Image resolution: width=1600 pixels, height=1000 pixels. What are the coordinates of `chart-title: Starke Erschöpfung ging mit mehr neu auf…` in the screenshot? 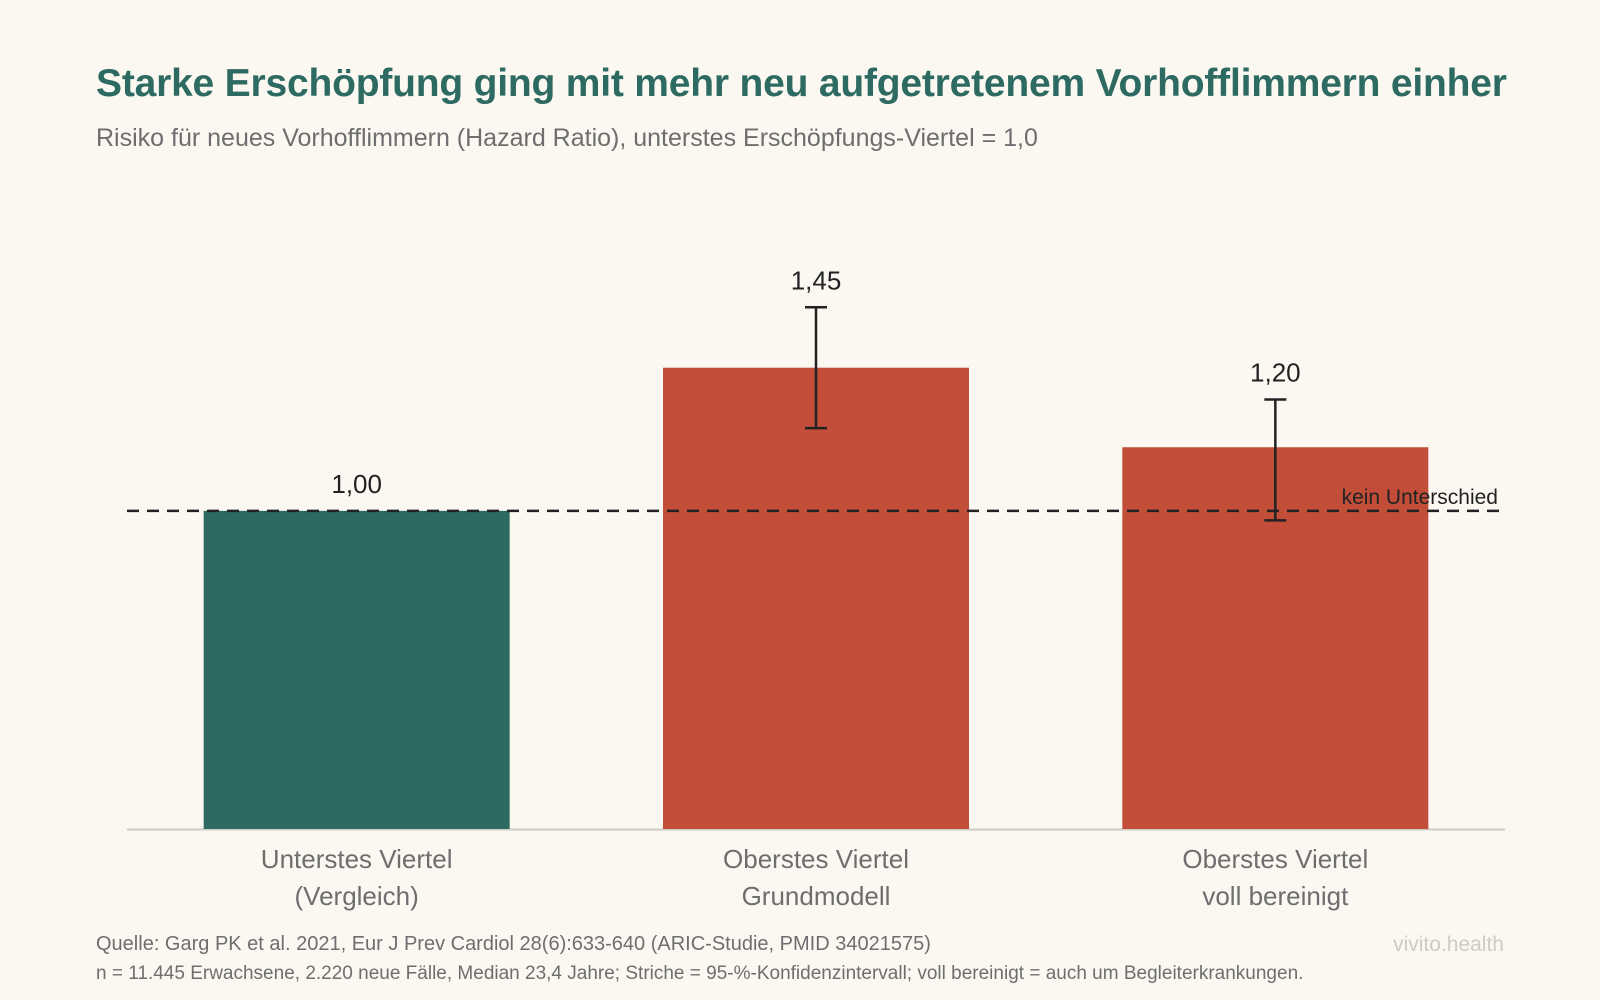 It's located at (801, 83).